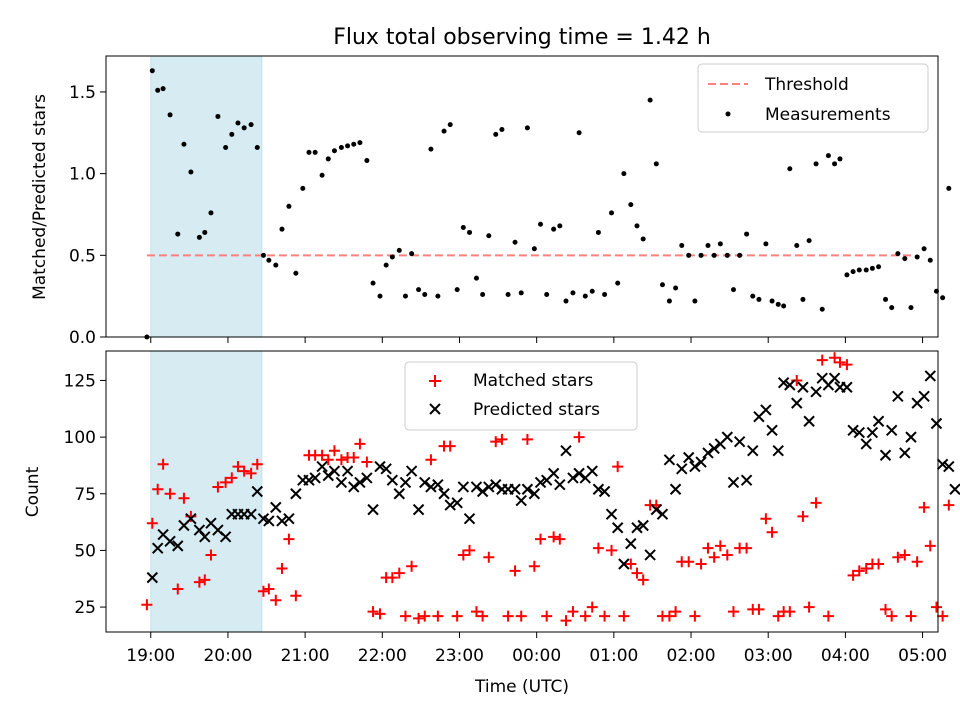  What do you see at coordinates (206, 196) in the screenshot?
I see `top-shaded-interval` at bounding box center [206, 196].